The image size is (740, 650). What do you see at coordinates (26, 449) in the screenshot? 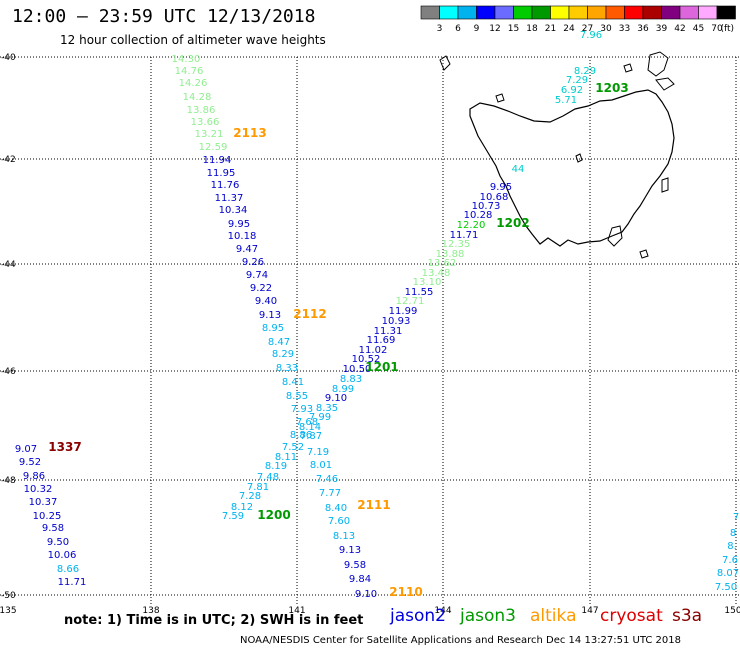
I see `wave-height-value: 9.07` at bounding box center [26, 449].